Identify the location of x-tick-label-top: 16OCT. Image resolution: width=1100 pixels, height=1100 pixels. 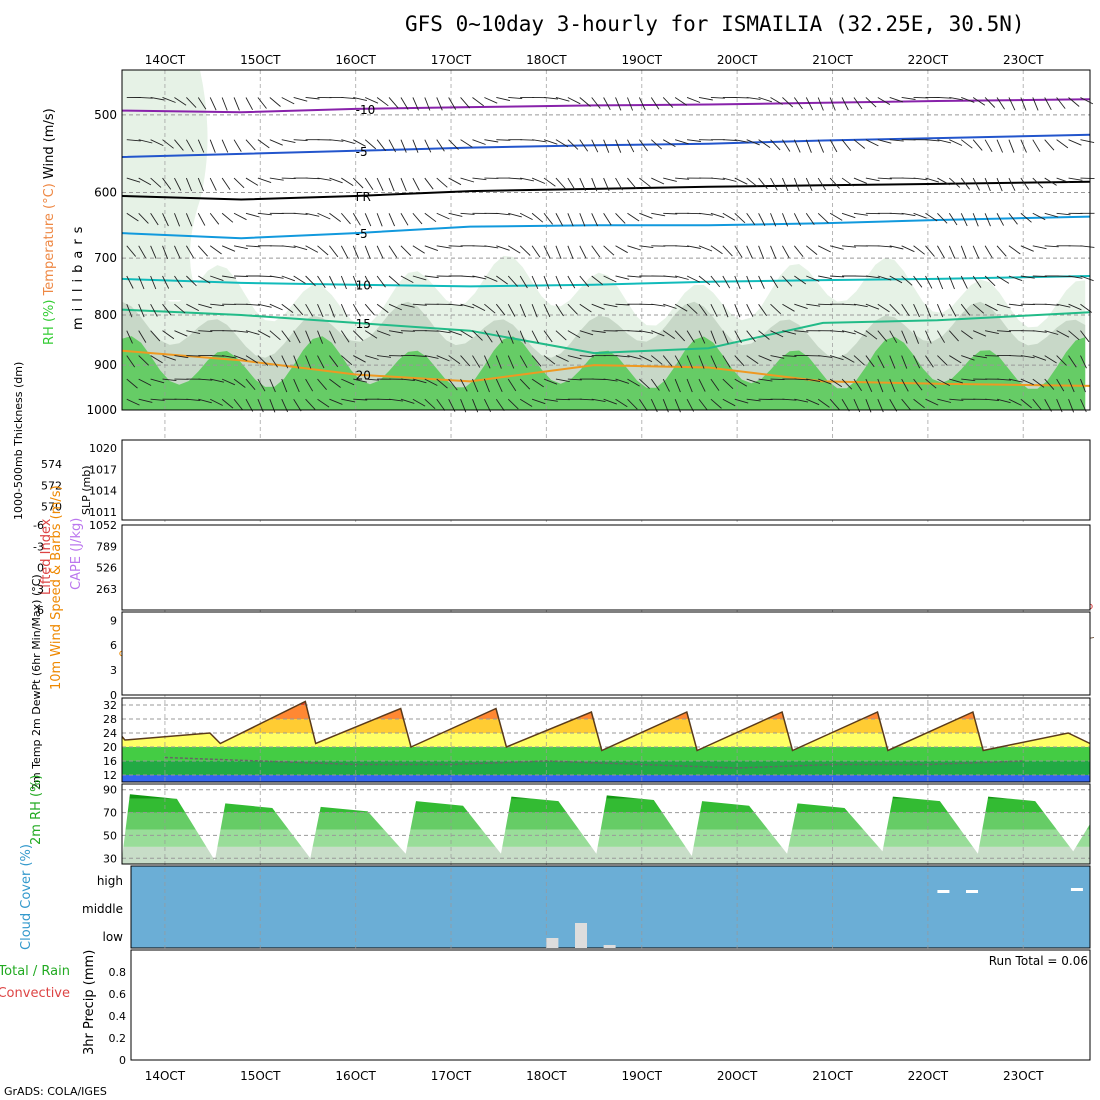
(355, 60).